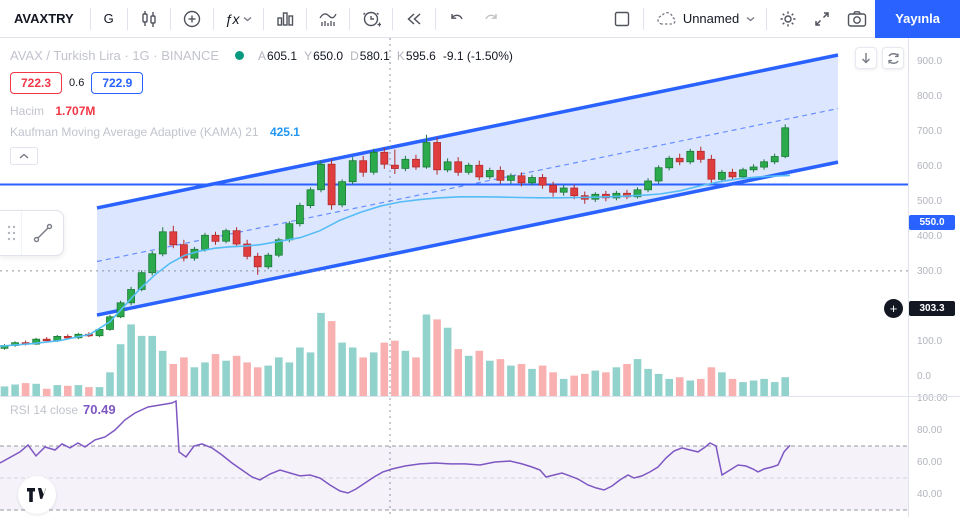 The width and height of the screenshot is (960, 517). I want to click on add-order-plus-button: +, so click(893, 309).